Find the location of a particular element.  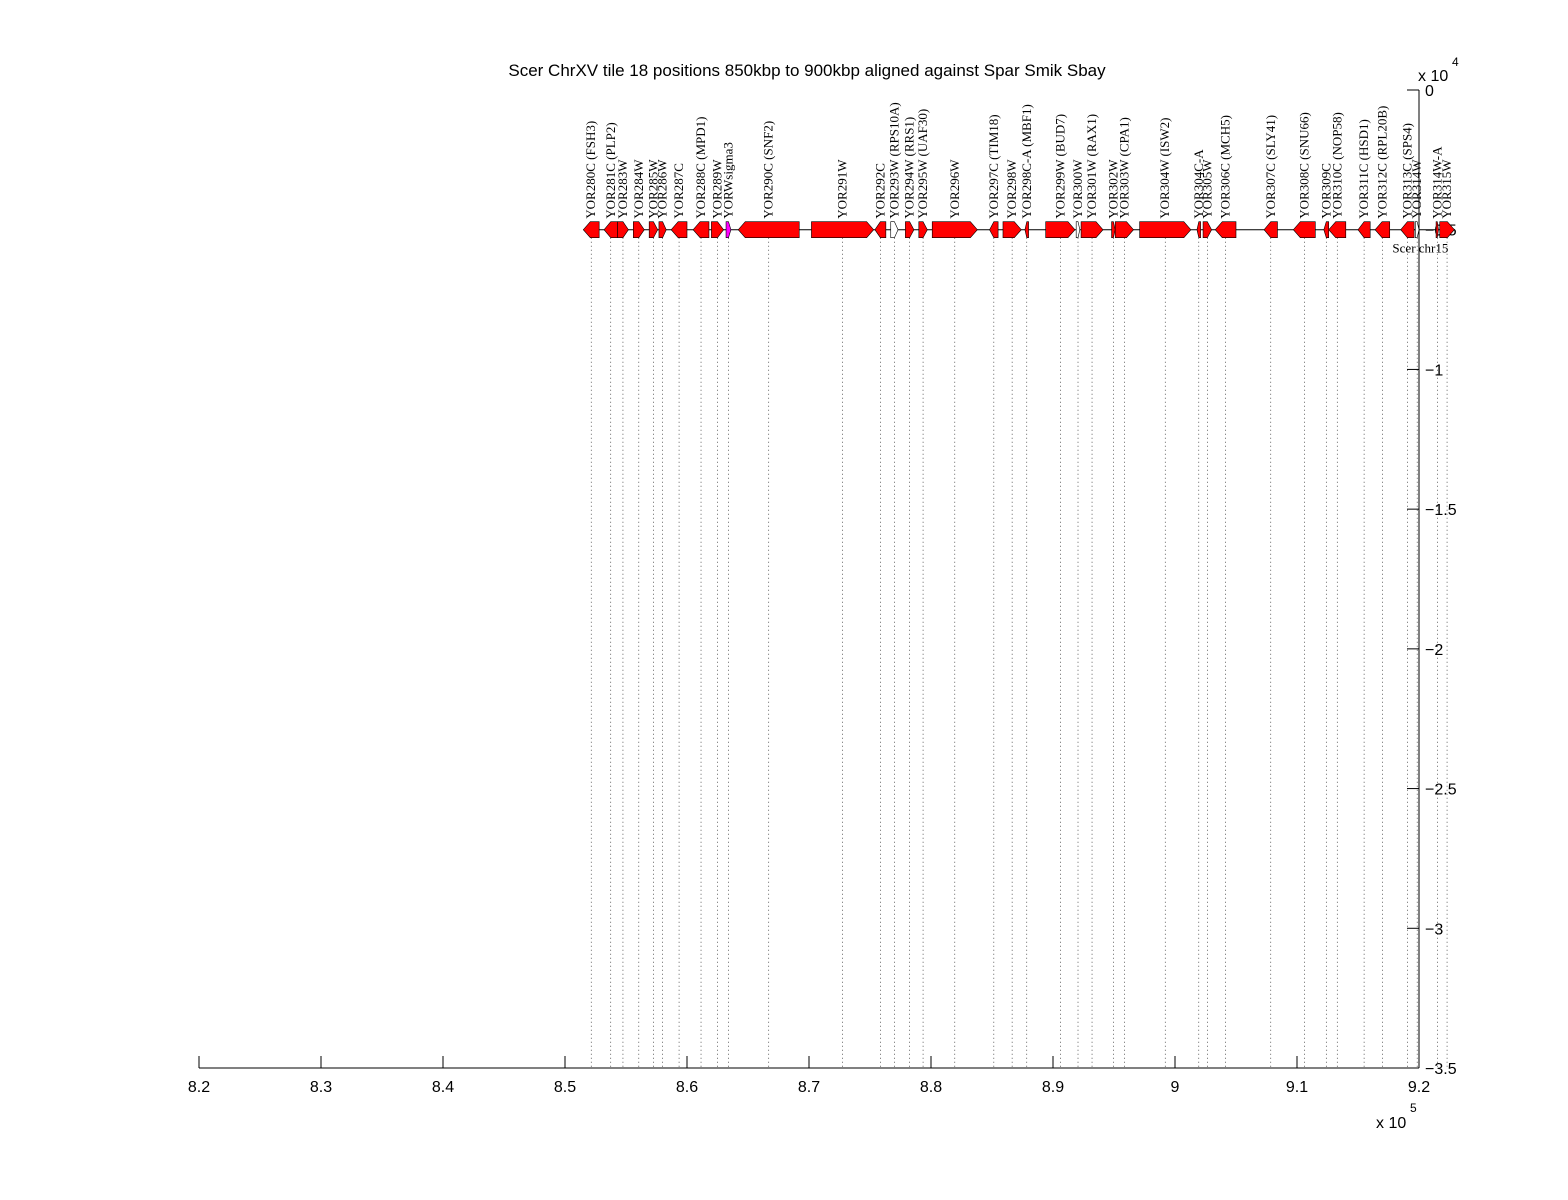

gene-label: YOR312C (RPL20B) is located at coordinates (1381, 162).